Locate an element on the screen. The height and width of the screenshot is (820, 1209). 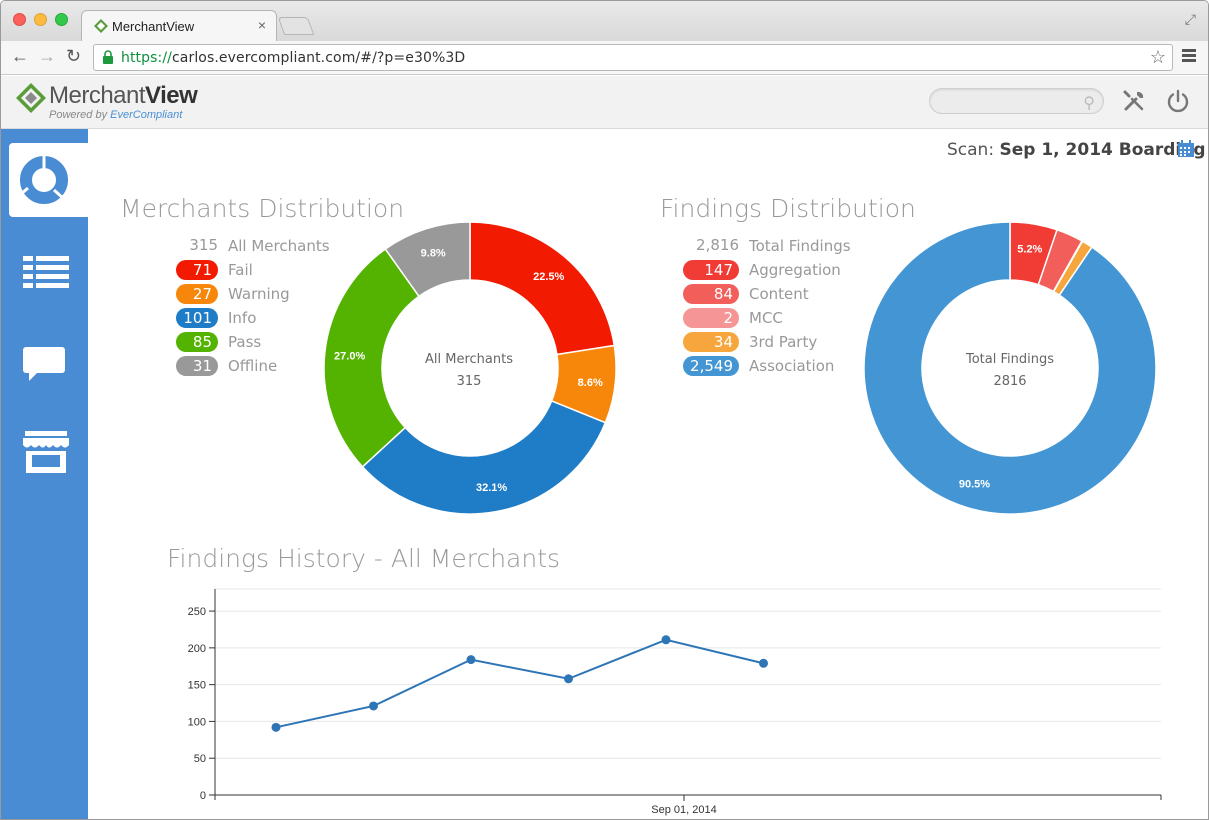
legend-count-badge: 147 is located at coordinates (711, 270).